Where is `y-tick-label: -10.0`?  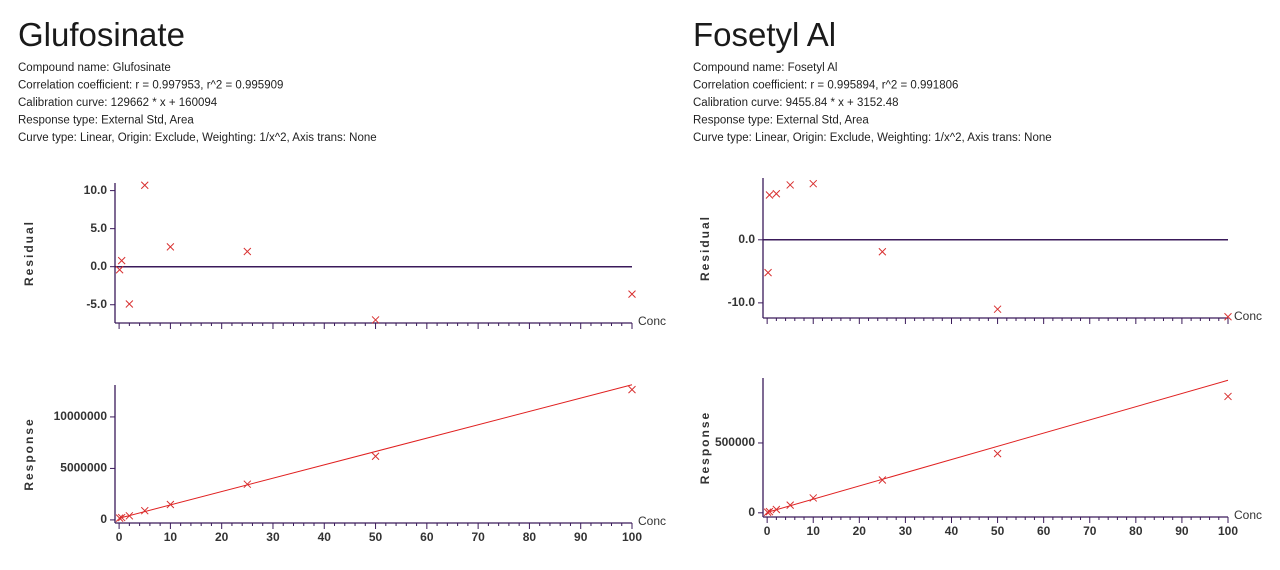 y-tick-label: -10.0 is located at coordinates (742, 302).